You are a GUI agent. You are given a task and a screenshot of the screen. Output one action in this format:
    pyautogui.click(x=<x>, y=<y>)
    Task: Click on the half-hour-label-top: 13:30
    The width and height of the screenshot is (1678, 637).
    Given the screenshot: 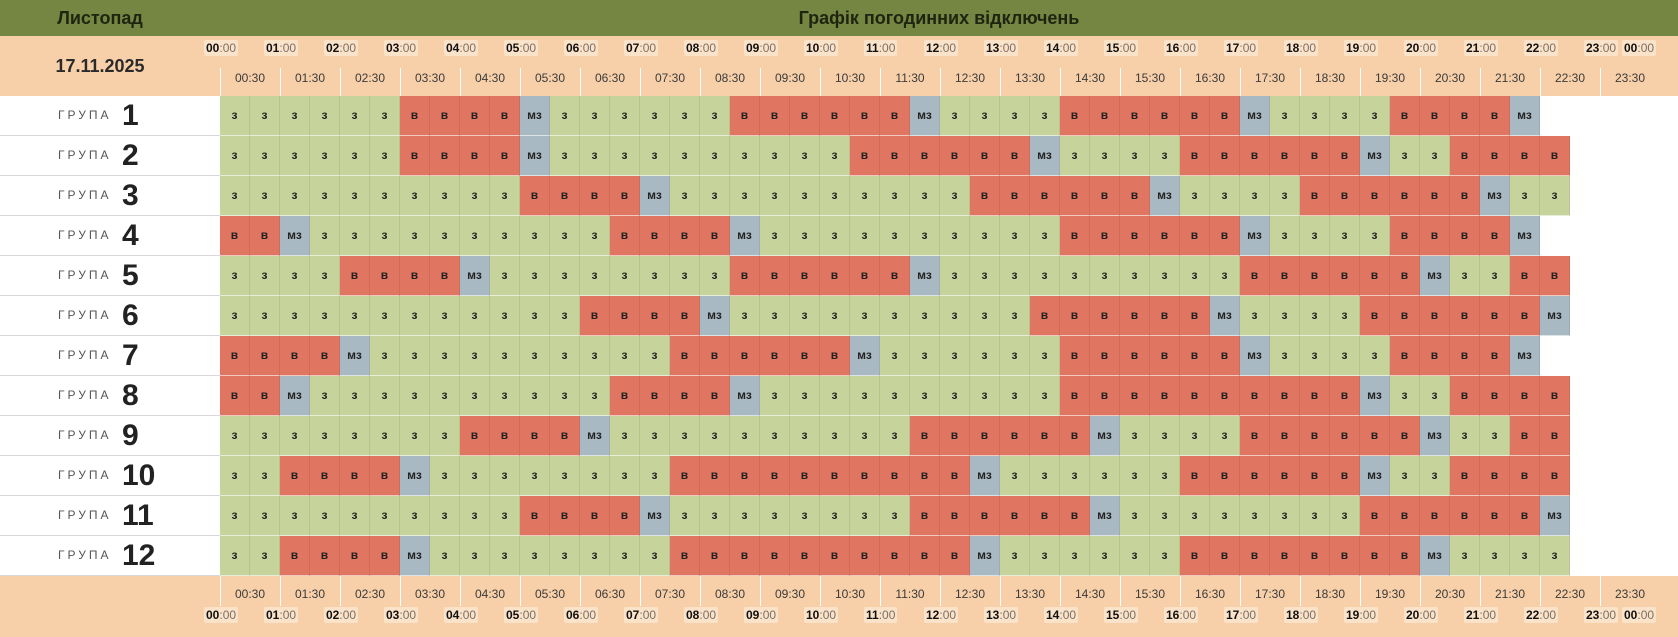 What is the action you would take?
    pyautogui.click(x=1030, y=78)
    